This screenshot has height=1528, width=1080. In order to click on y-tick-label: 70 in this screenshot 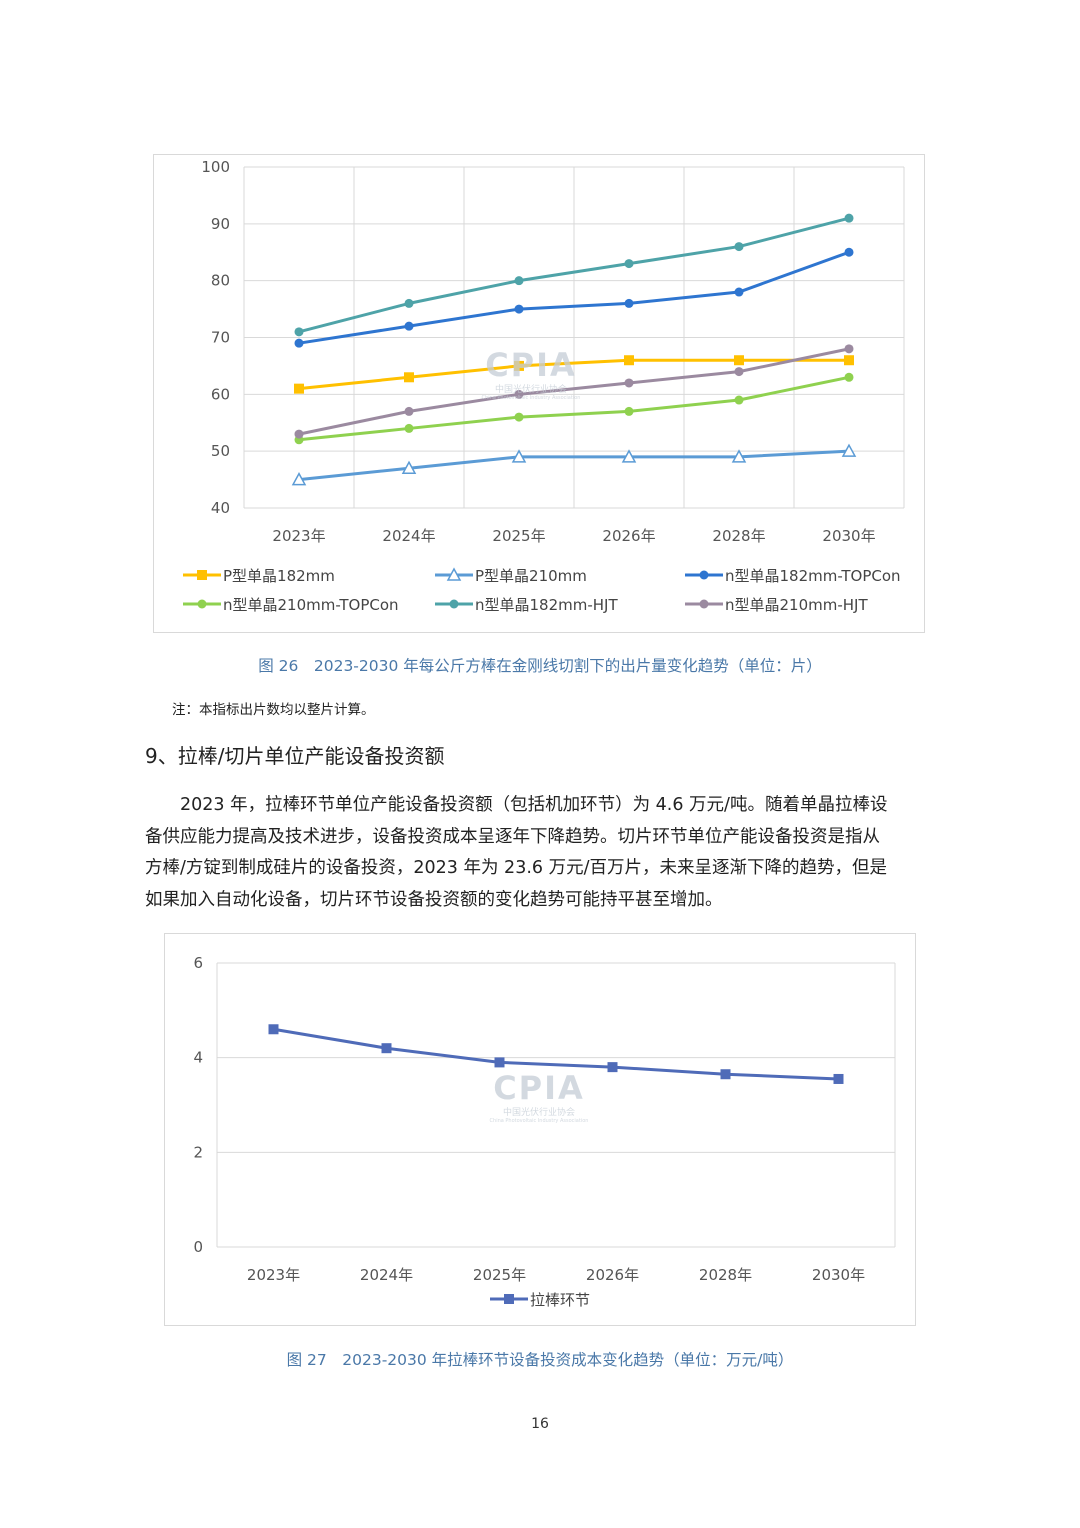, I will do `click(220, 338)`.